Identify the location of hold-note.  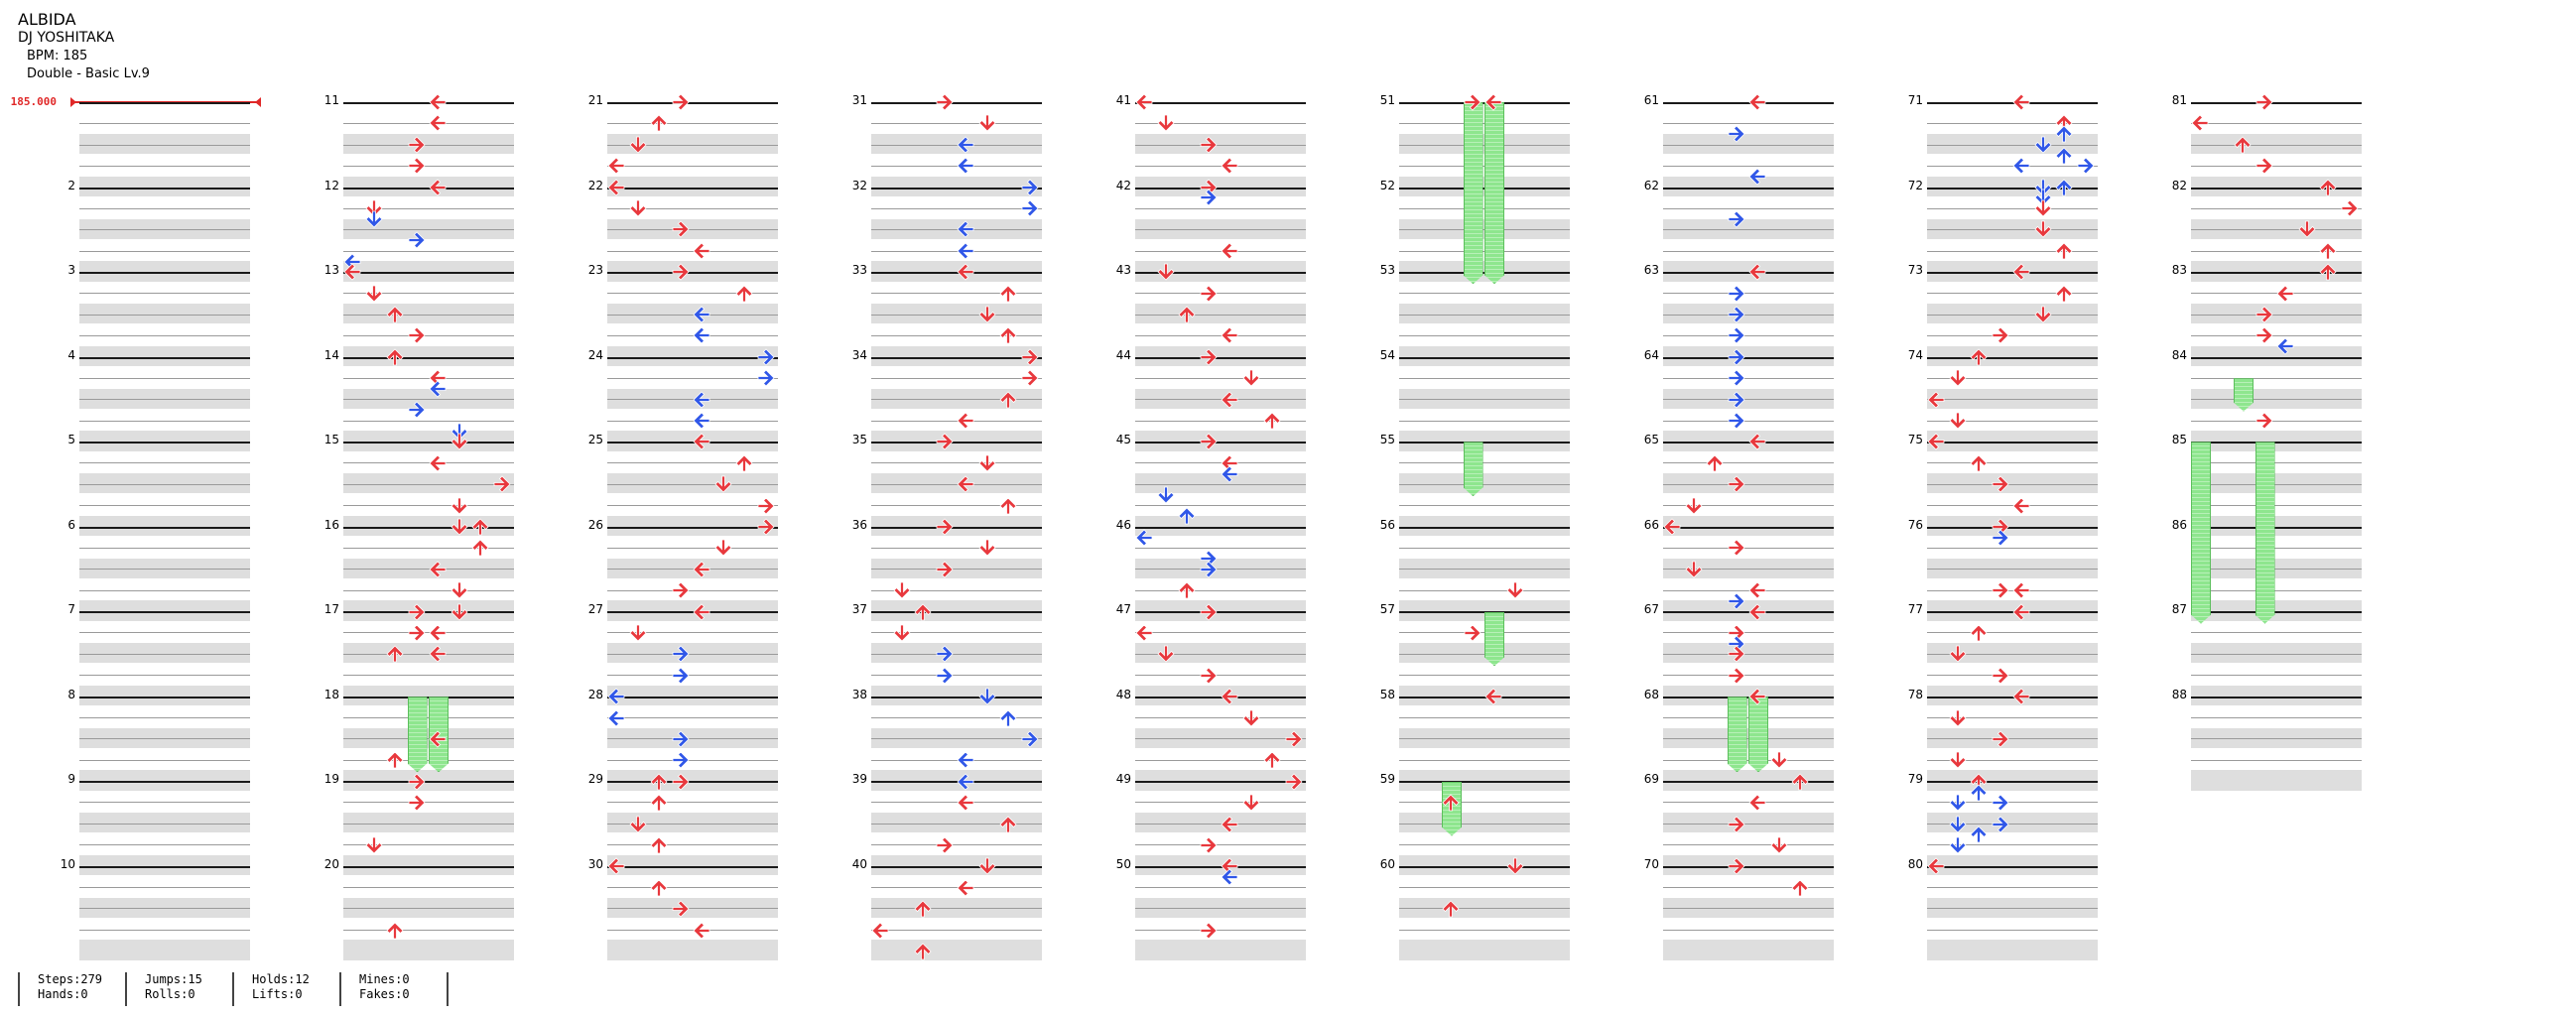
(1494, 193).